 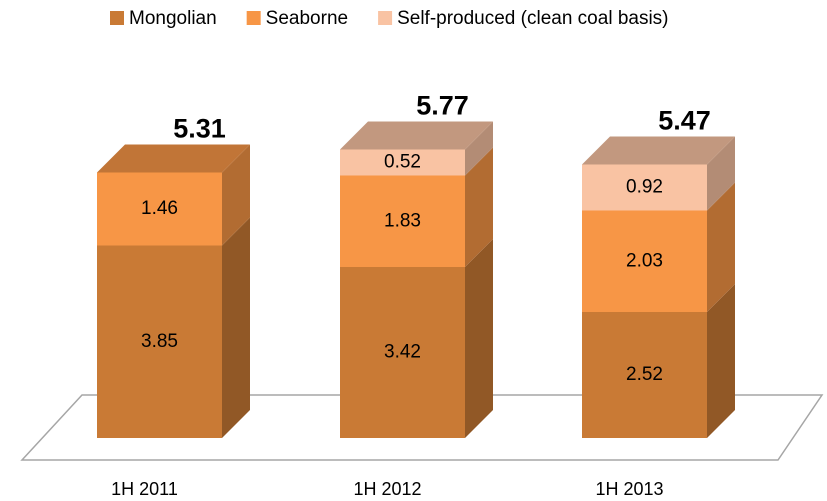 I want to click on x-tick-label: 1H 2013, so click(x=629, y=489).